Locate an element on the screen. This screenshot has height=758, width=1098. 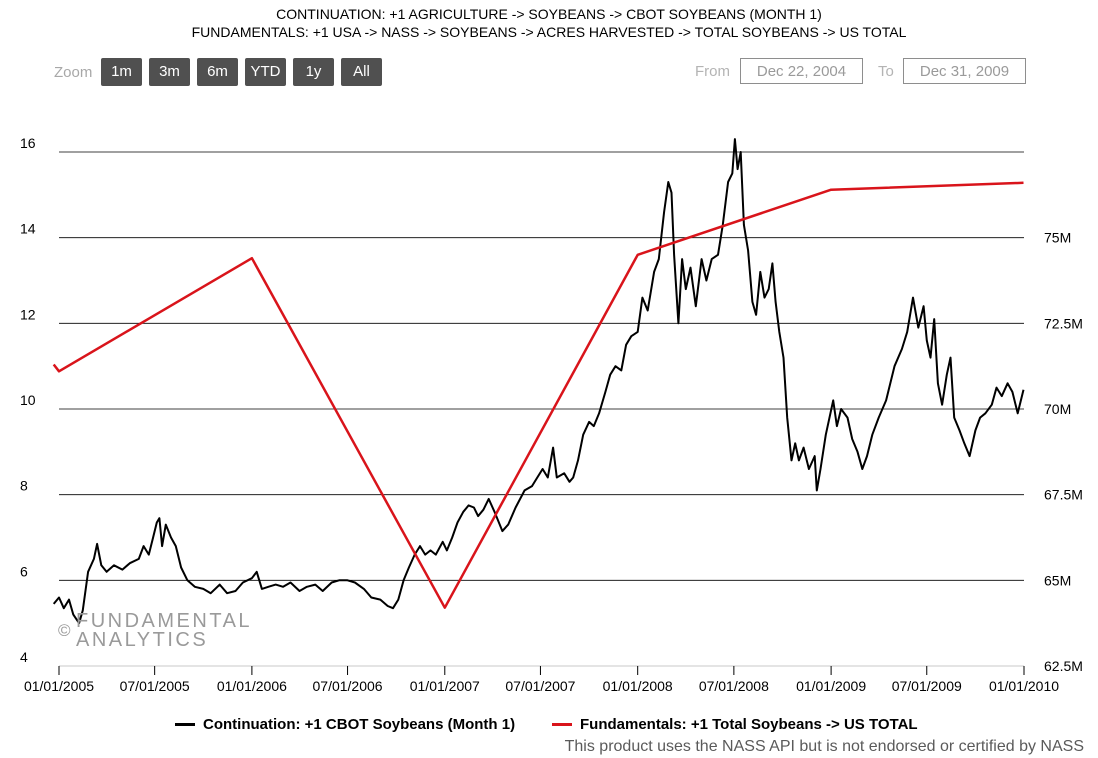
x-tick-label: 07/01/2008 is located at coordinates (734, 686).